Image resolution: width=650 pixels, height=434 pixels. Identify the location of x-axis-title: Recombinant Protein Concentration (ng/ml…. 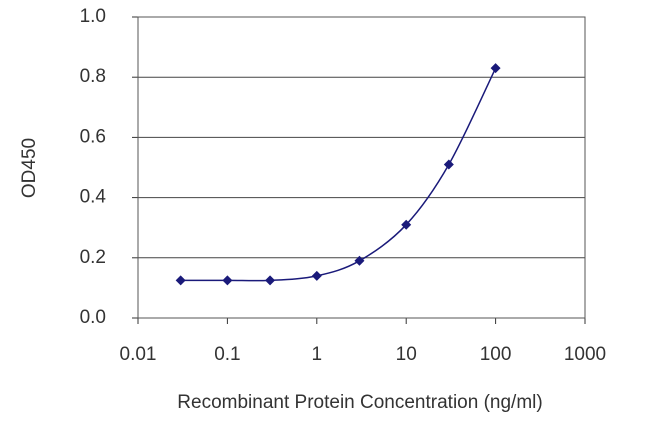
(359, 402).